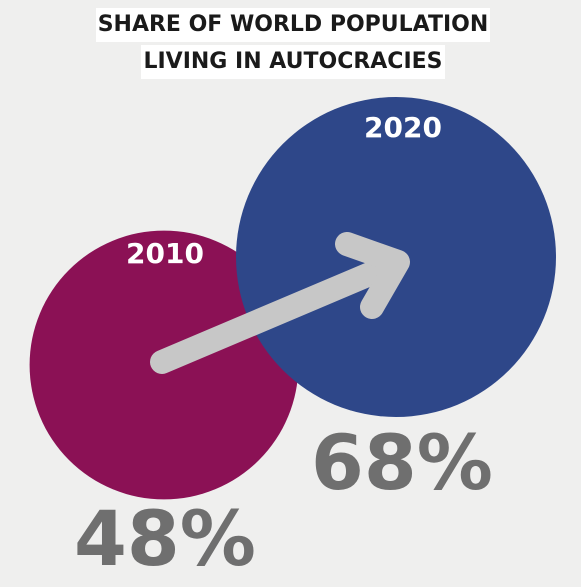 The image size is (581, 587). What do you see at coordinates (403, 127) in the screenshot?
I see `year-label-2020: 2020` at bounding box center [403, 127].